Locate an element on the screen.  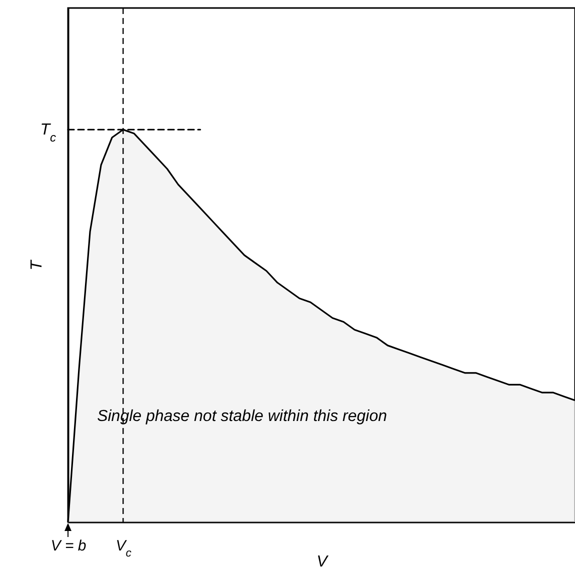
annotation: Single phase not stable within this region is located at coordinates (242, 417).